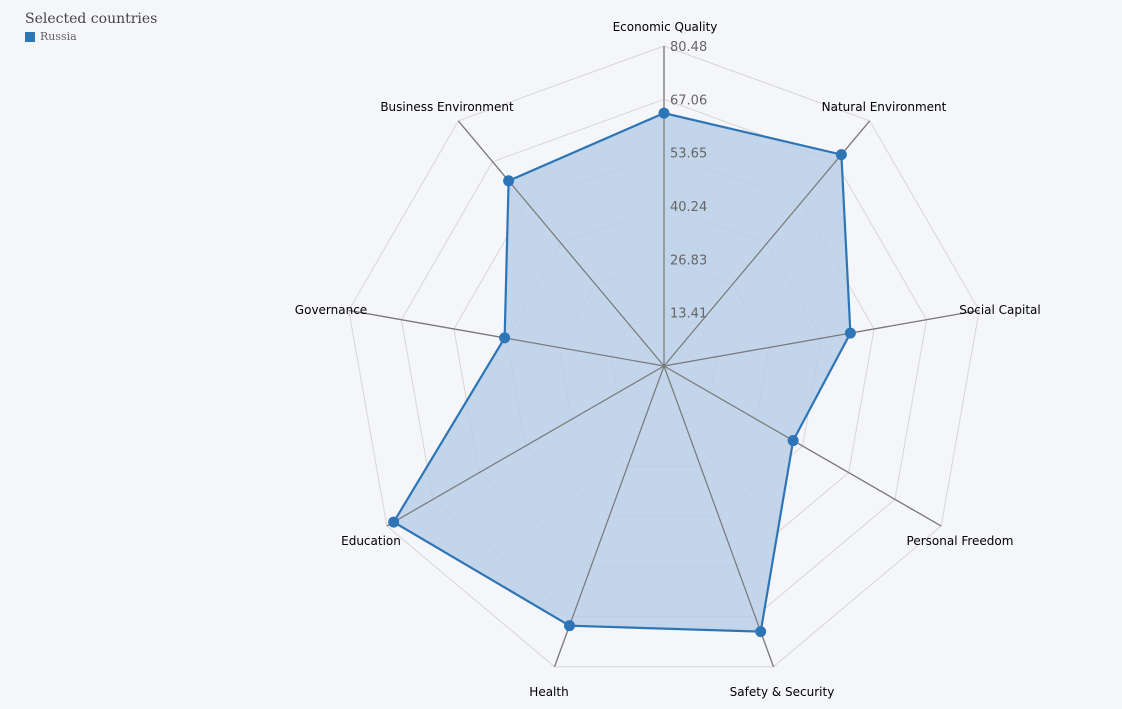 The image size is (1122, 709). What do you see at coordinates (688, 207) in the screenshot?
I see `tick-label-2: 40.24` at bounding box center [688, 207].